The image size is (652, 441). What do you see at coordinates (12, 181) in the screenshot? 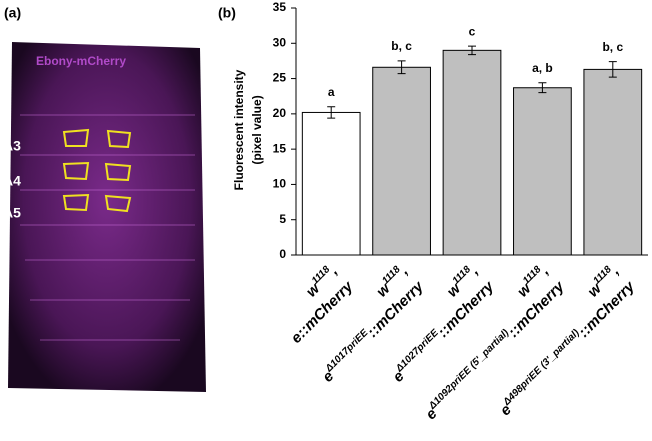
I see `segment-label: A4` at bounding box center [12, 181].